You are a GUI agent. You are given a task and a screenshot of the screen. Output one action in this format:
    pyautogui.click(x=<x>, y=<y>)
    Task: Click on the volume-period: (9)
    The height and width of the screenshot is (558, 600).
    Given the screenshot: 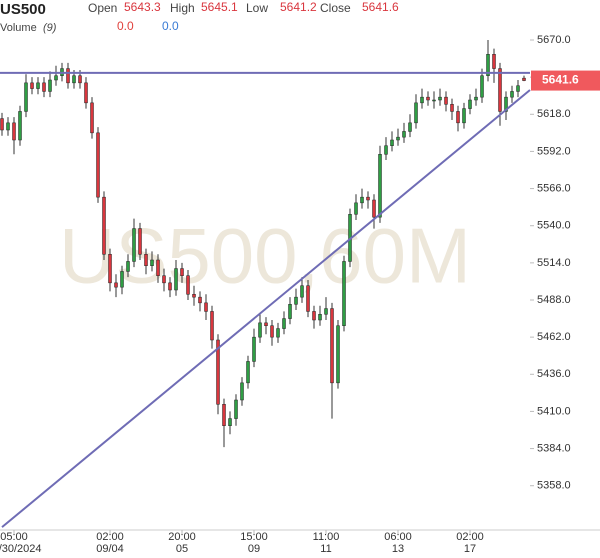 What is the action you would take?
    pyautogui.click(x=50, y=28)
    